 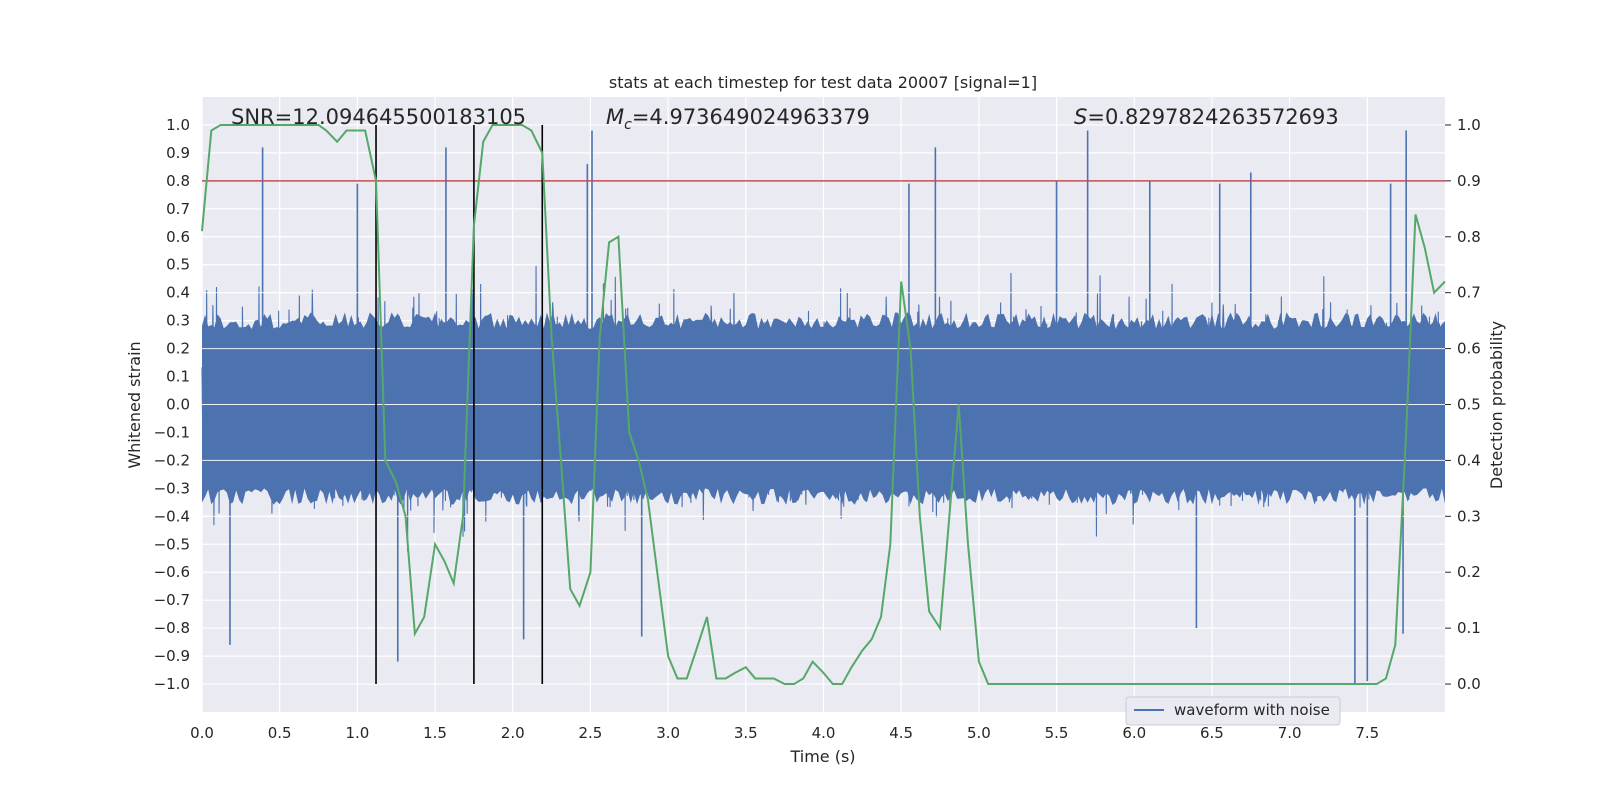 What do you see at coordinates (979, 733) in the screenshot?
I see `x-tick-label: 5.0` at bounding box center [979, 733].